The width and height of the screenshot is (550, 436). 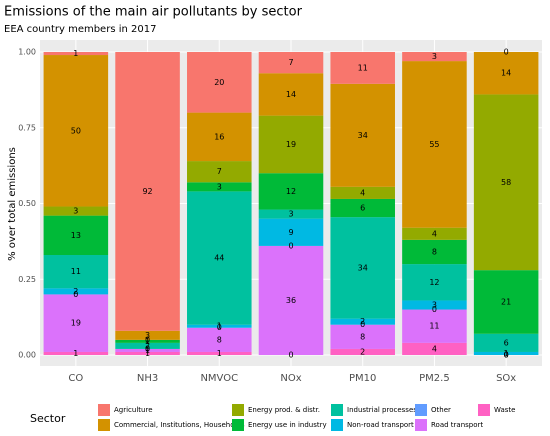 What do you see at coordinates (219, 378) in the screenshot?
I see `x-tick-label: NMVOC` at bounding box center [219, 378].